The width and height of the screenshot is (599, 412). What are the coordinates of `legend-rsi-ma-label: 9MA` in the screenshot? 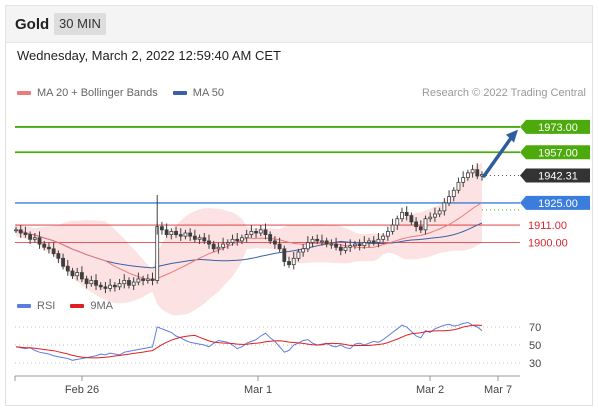 It's located at (101, 306).